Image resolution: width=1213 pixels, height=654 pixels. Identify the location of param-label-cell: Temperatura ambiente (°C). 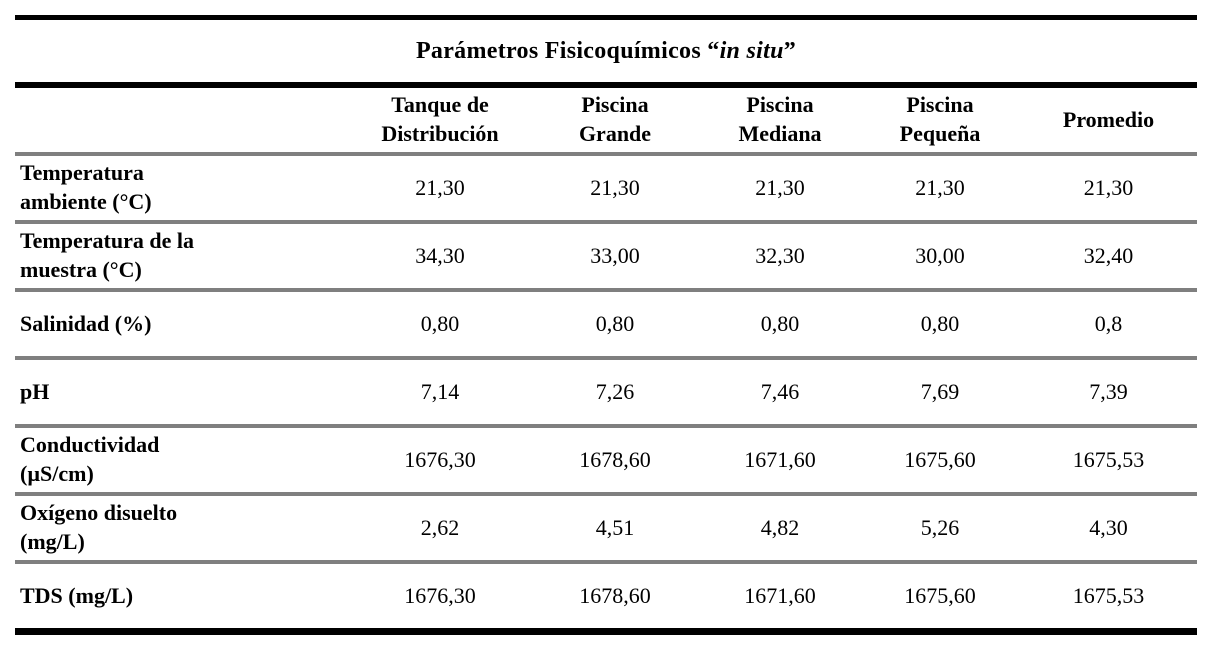
(182, 189).